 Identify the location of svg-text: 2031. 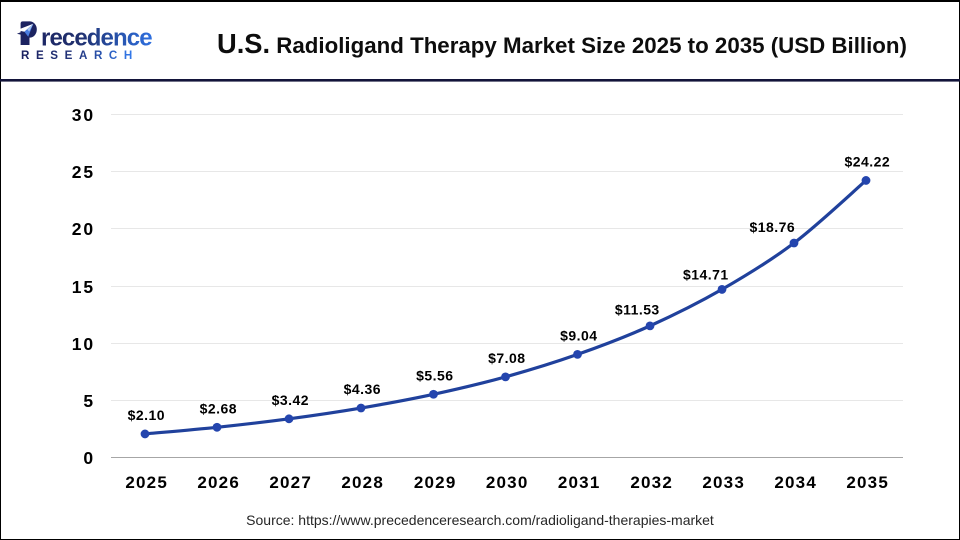
(579, 482).